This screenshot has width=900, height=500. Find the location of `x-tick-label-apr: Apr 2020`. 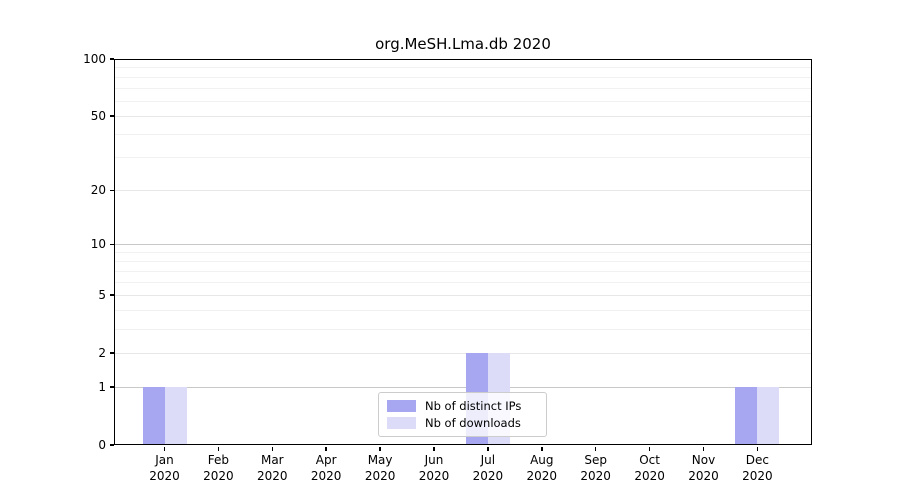

x-tick-label-apr: Apr 2020 is located at coordinates (326, 468).